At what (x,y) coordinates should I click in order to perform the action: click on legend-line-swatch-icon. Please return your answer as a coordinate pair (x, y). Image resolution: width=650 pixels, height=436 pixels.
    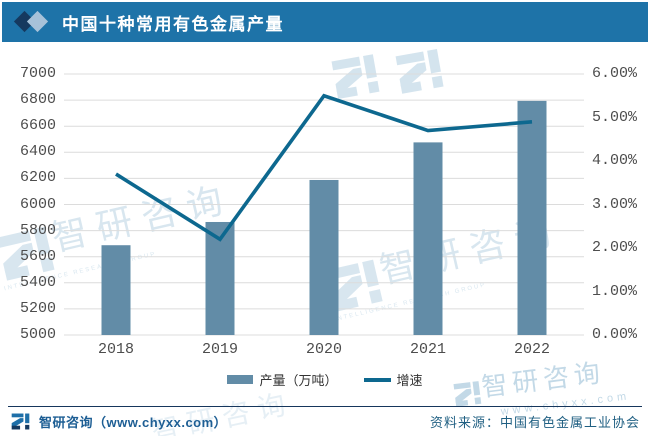
    Looking at the image, I should click on (377, 379).